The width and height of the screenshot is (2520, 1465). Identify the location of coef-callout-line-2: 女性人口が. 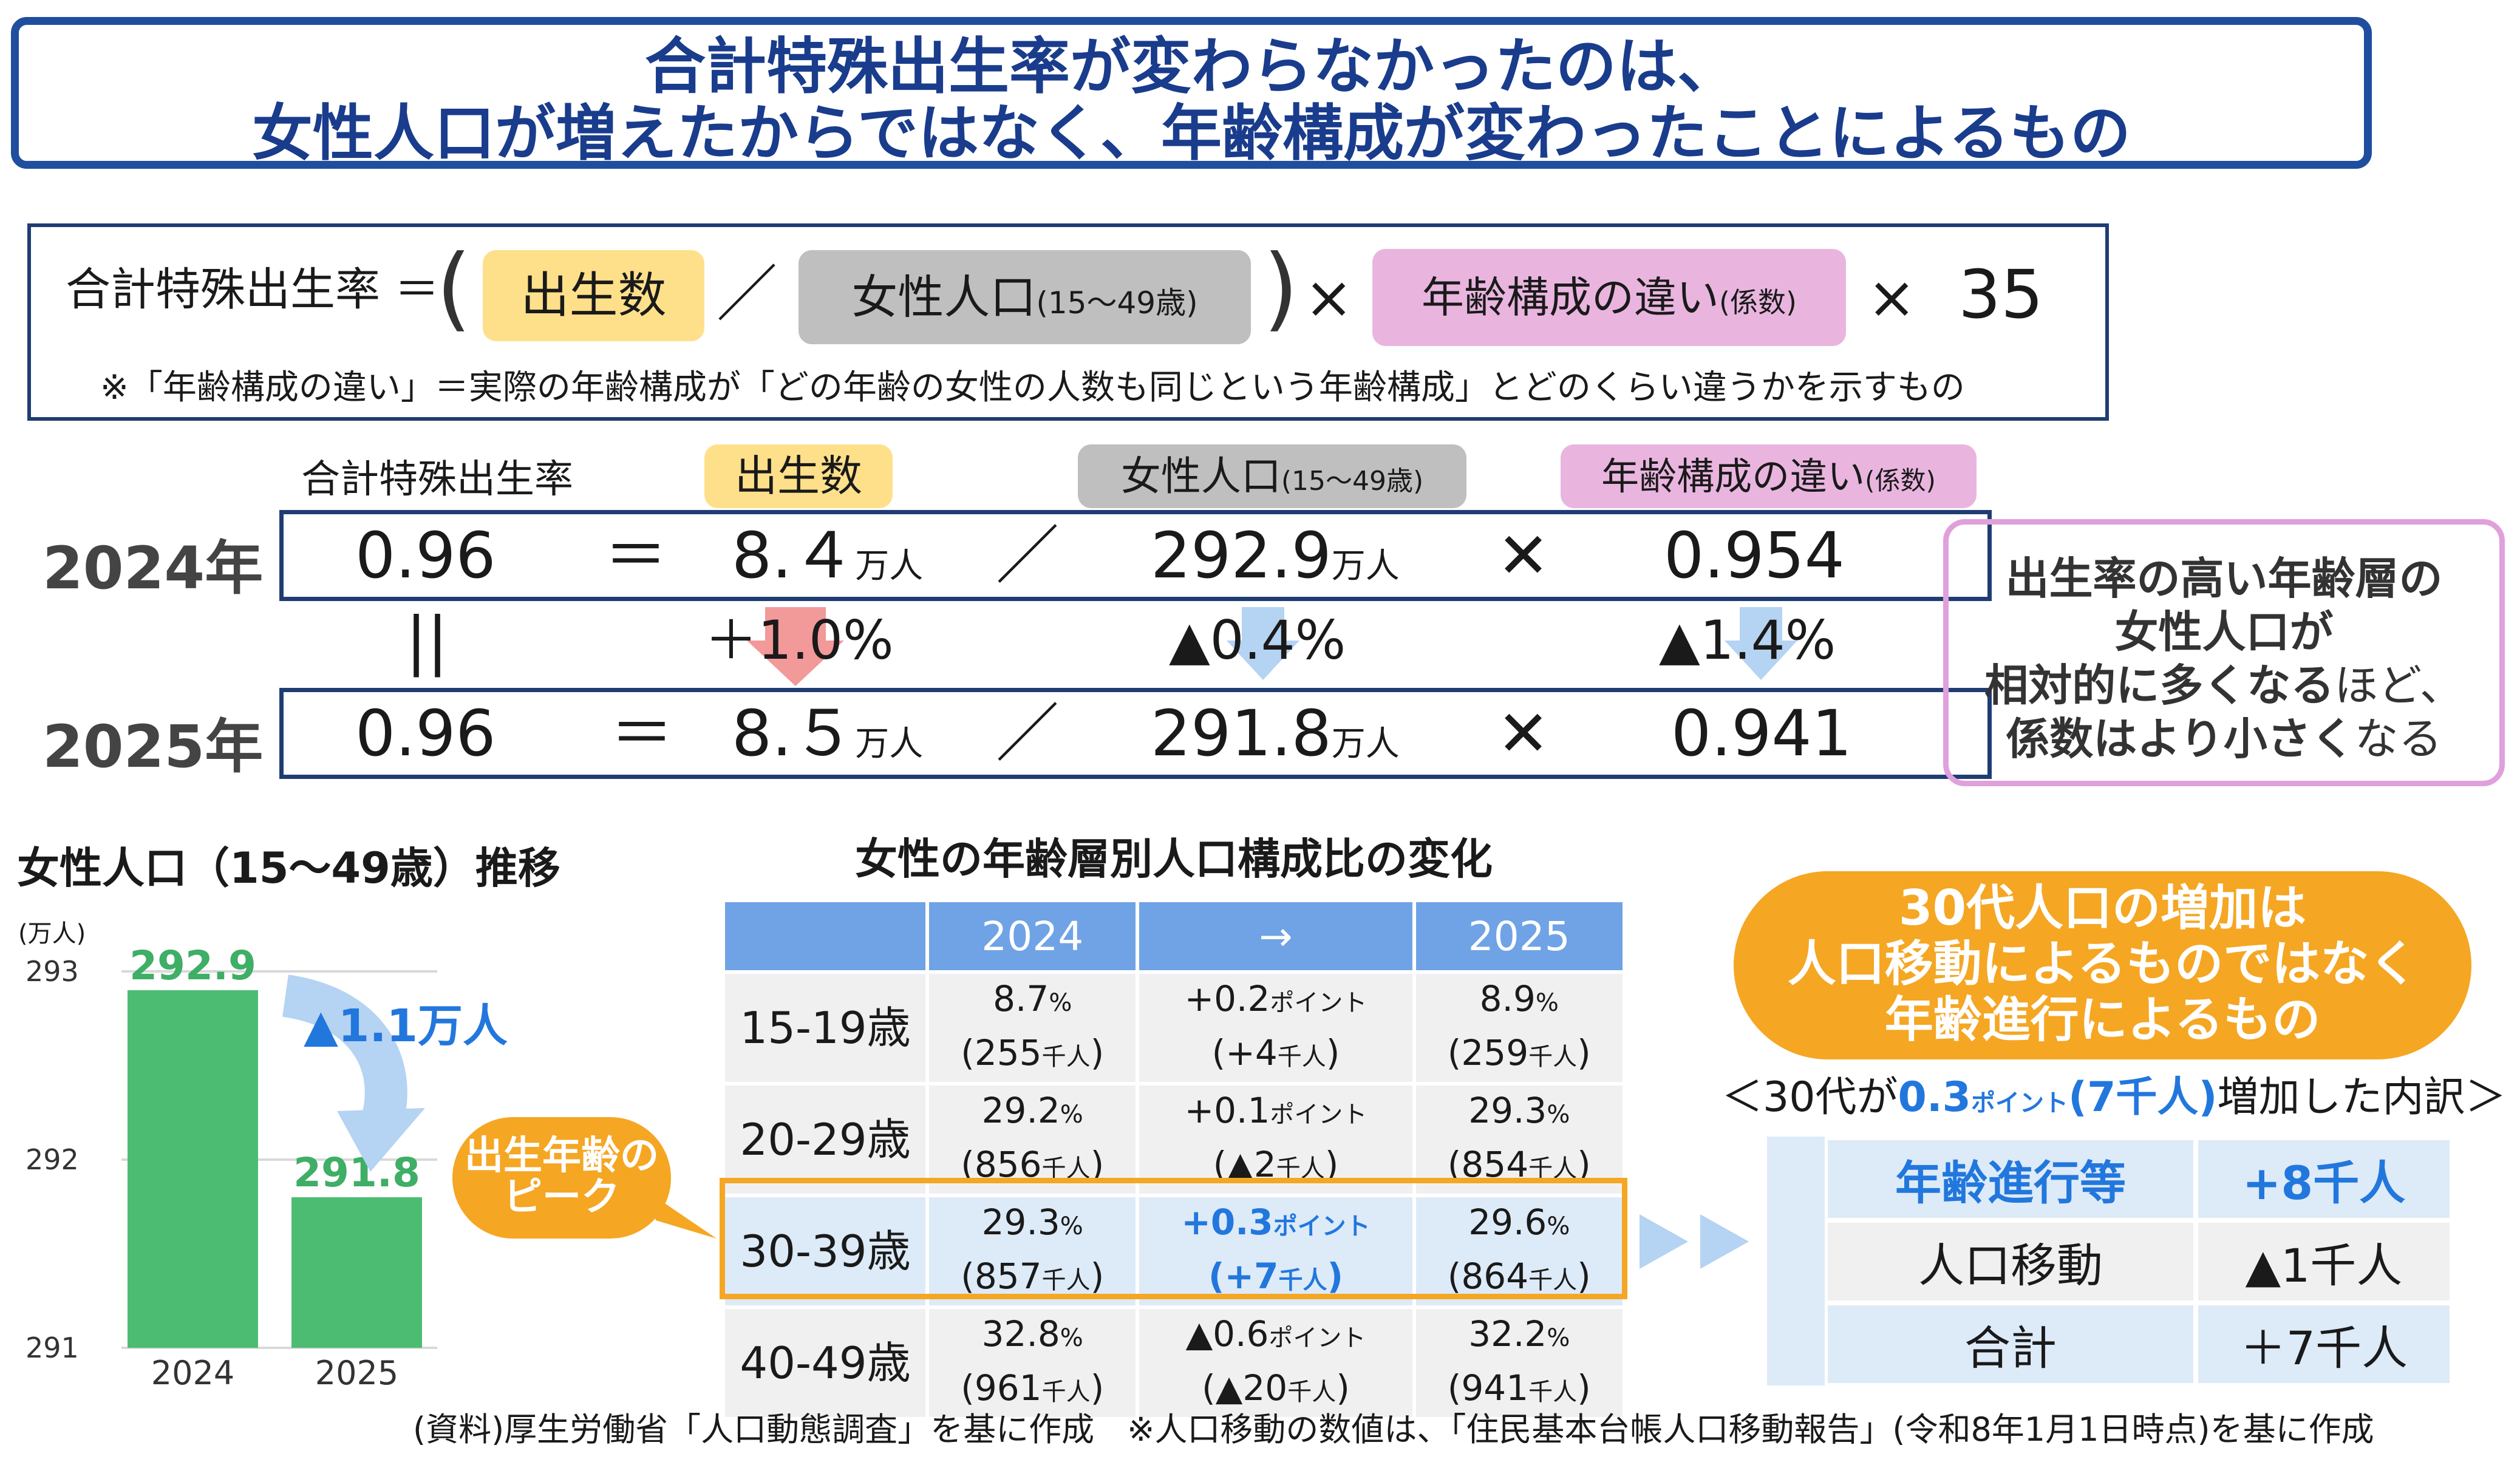
(2224, 632).